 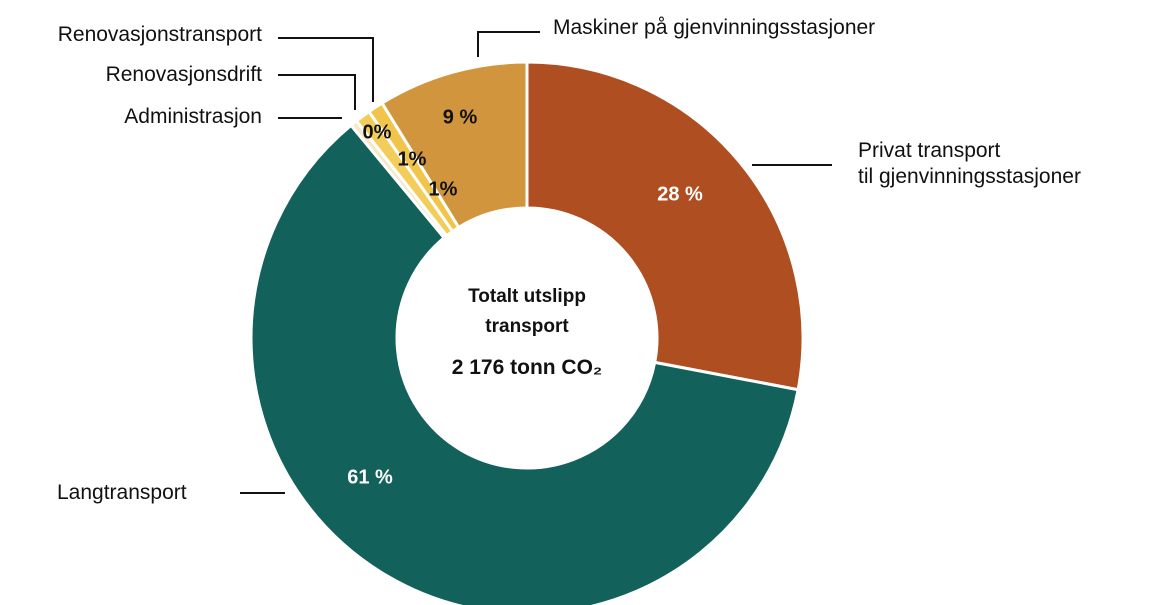 I want to click on total-label: 2 176 tonn CO₂, so click(x=527, y=367).